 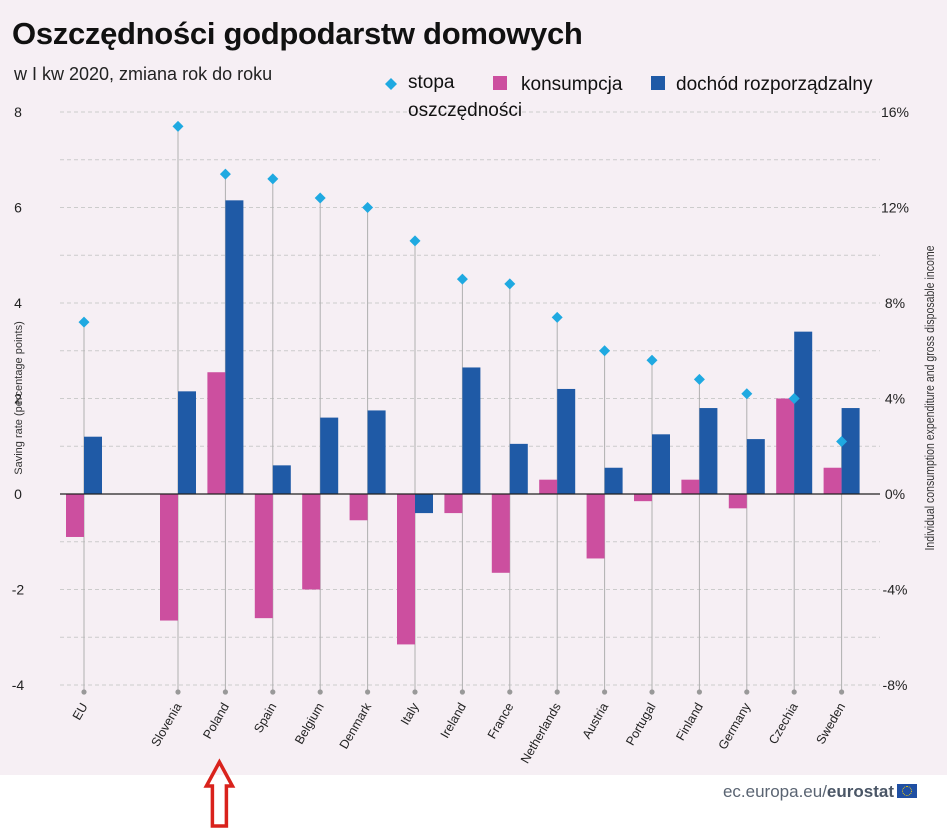 I want to click on highlight-arrow-icon, so click(x=219, y=793).